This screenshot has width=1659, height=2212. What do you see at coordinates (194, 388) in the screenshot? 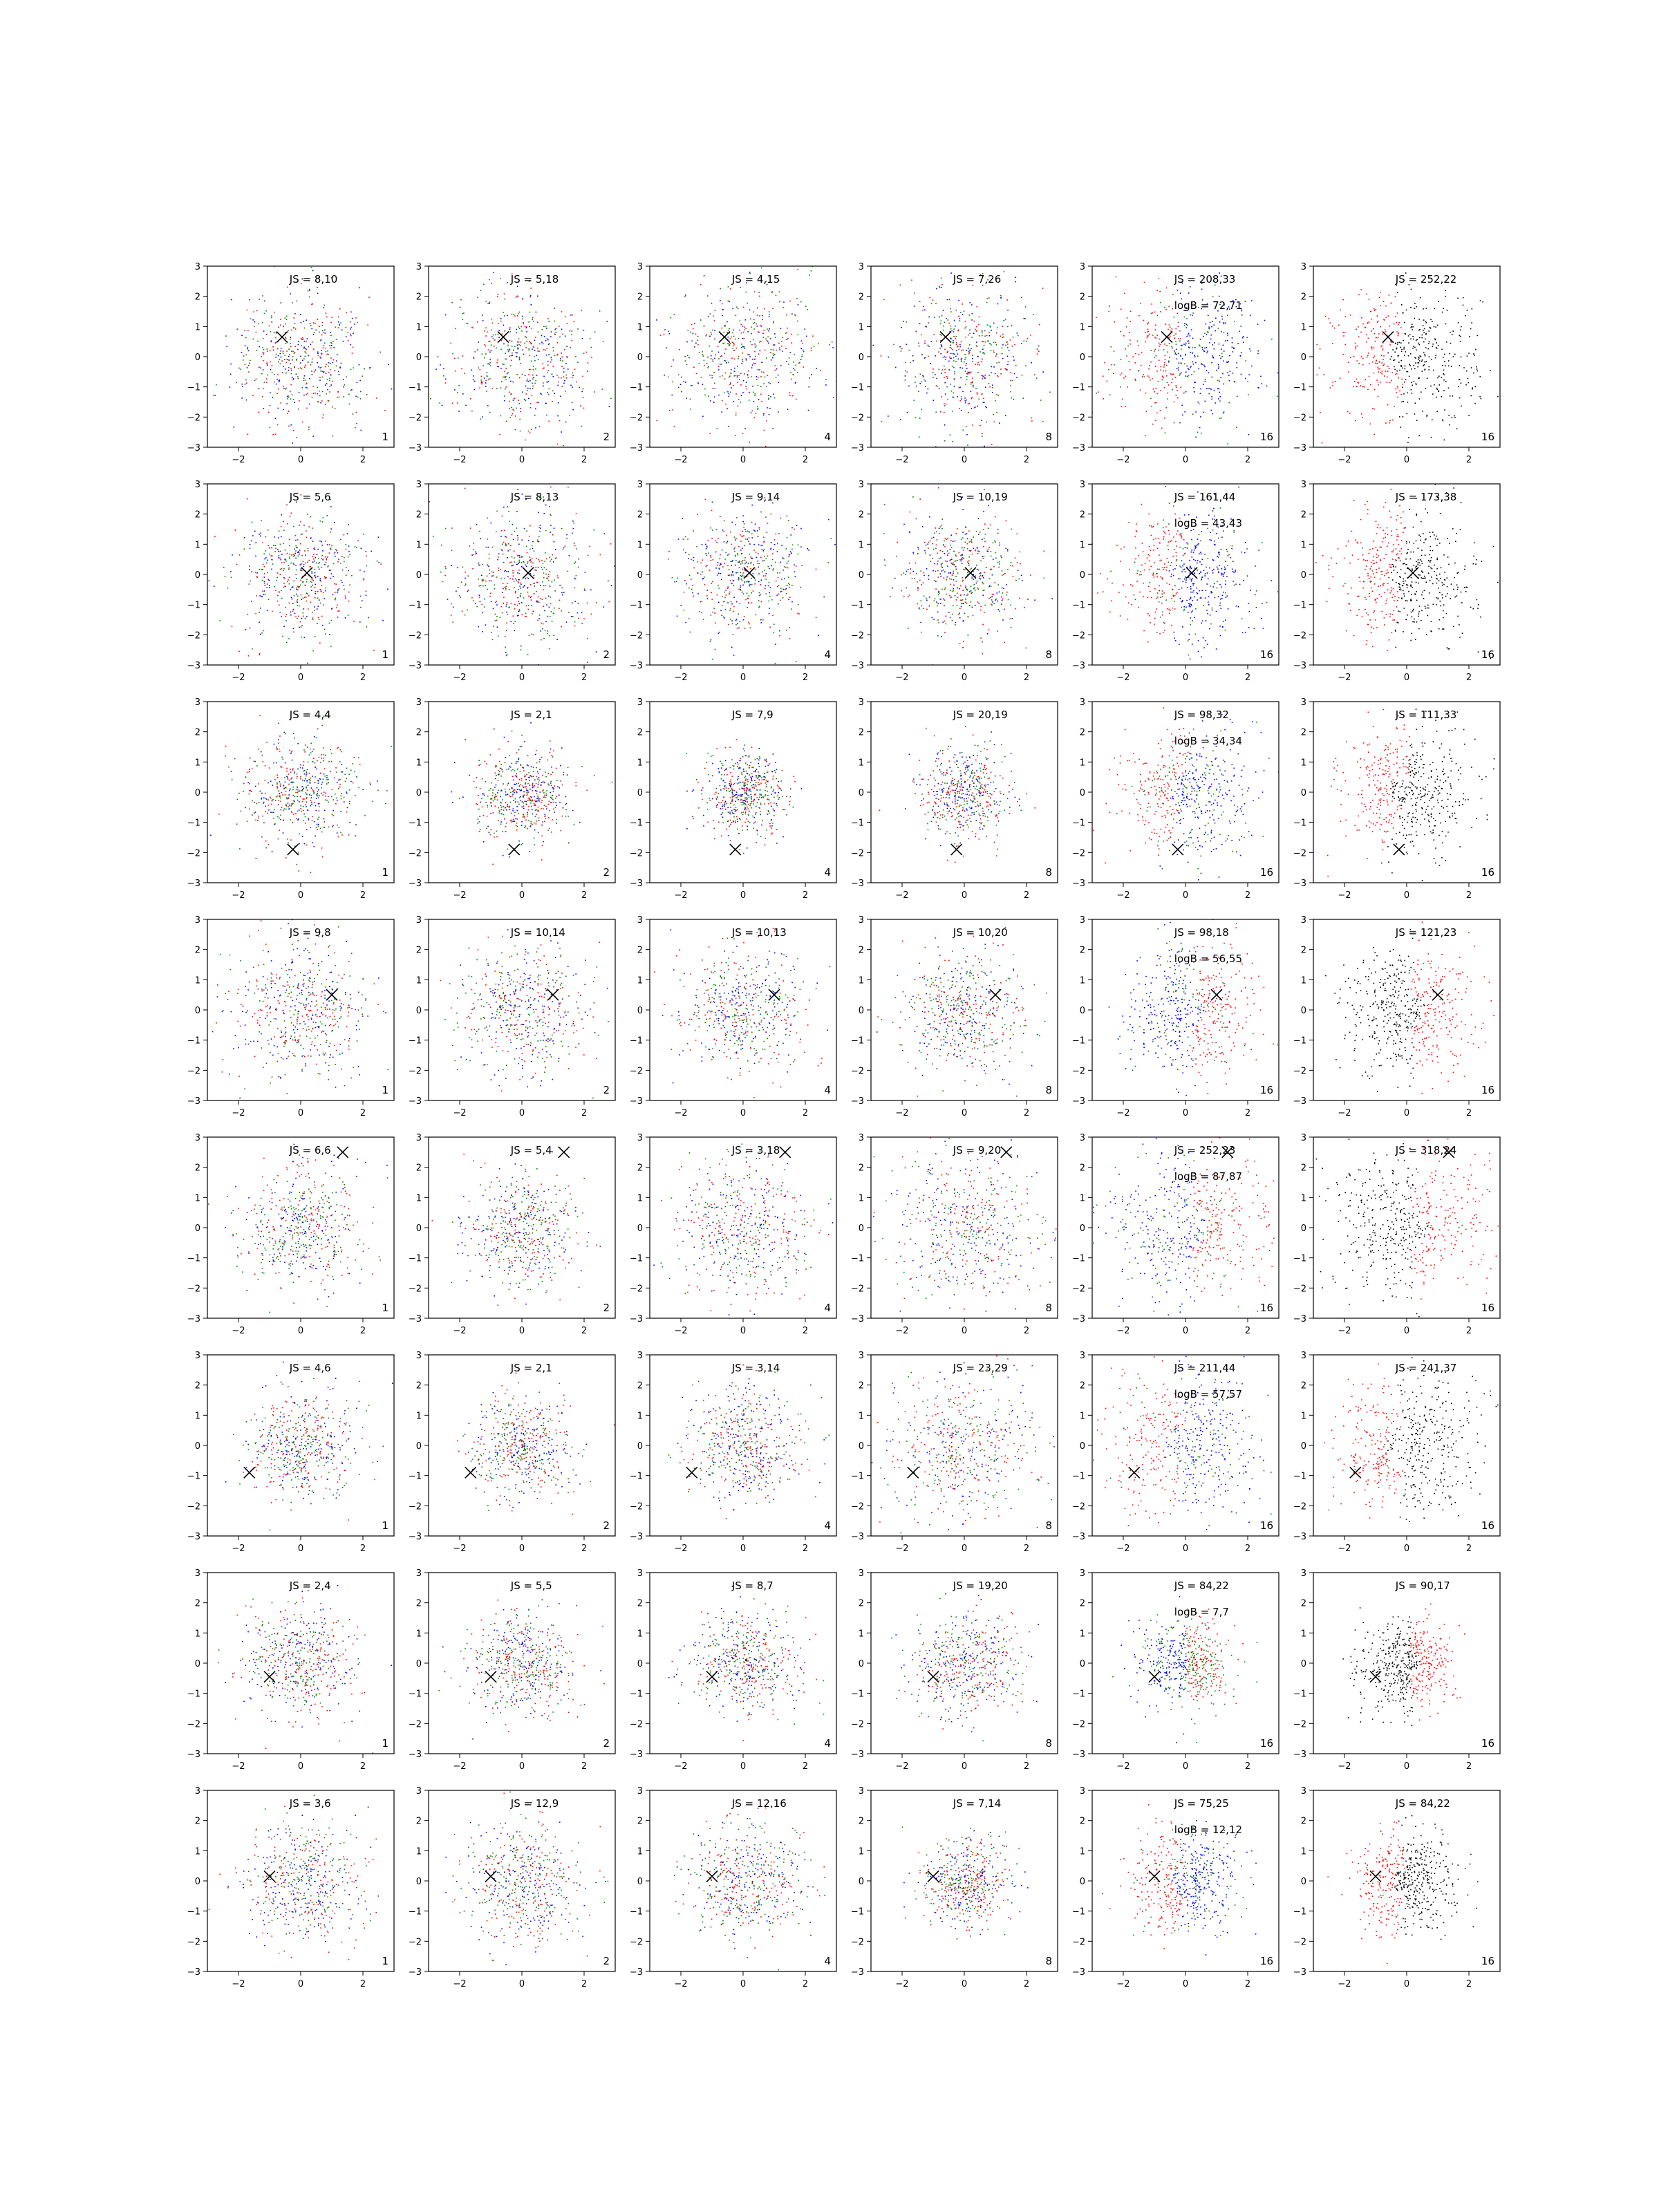
I see `y-tick-label: −1` at bounding box center [194, 388].